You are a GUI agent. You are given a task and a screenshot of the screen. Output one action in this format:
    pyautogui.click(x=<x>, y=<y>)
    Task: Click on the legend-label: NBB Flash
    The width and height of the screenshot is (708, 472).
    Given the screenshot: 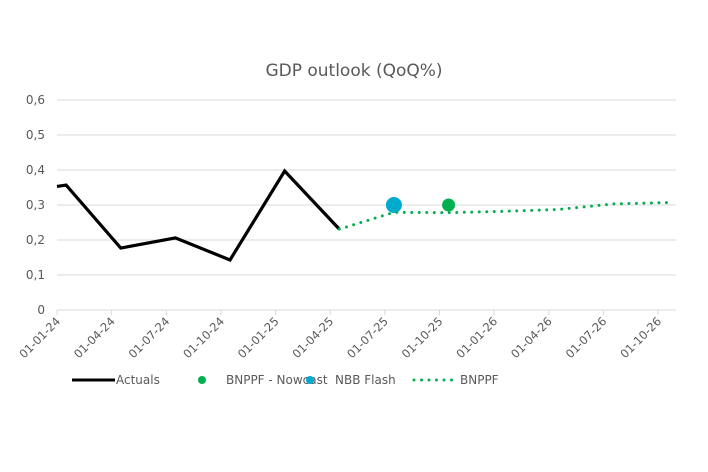 What is the action you would take?
    pyautogui.click(x=365, y=380)
    